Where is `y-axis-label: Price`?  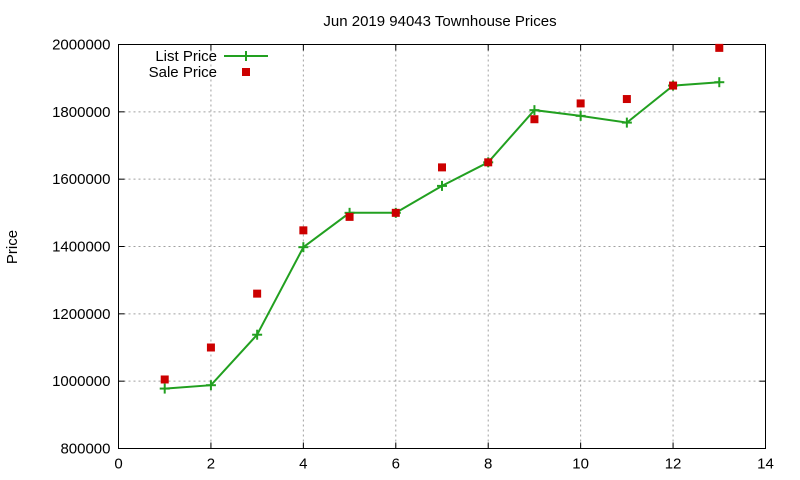
y-axis-label: Price is located at coordinates (12, 247).